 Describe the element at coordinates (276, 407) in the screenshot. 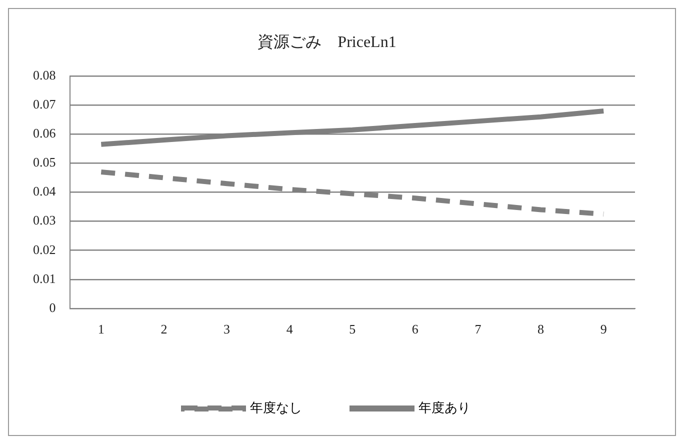

I see `legend-label: 年度なし` at that location.